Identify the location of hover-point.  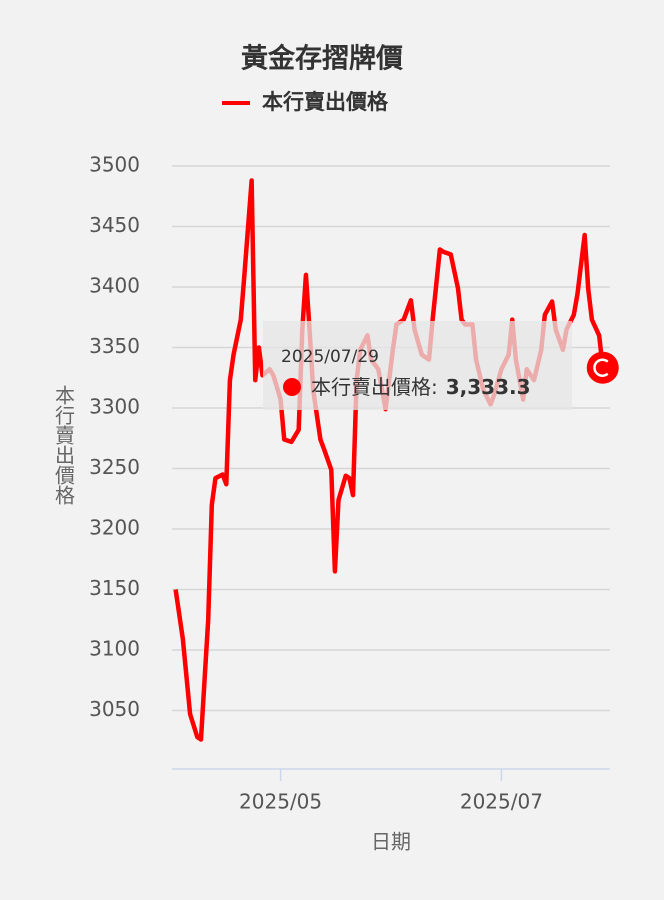
(602, 367).